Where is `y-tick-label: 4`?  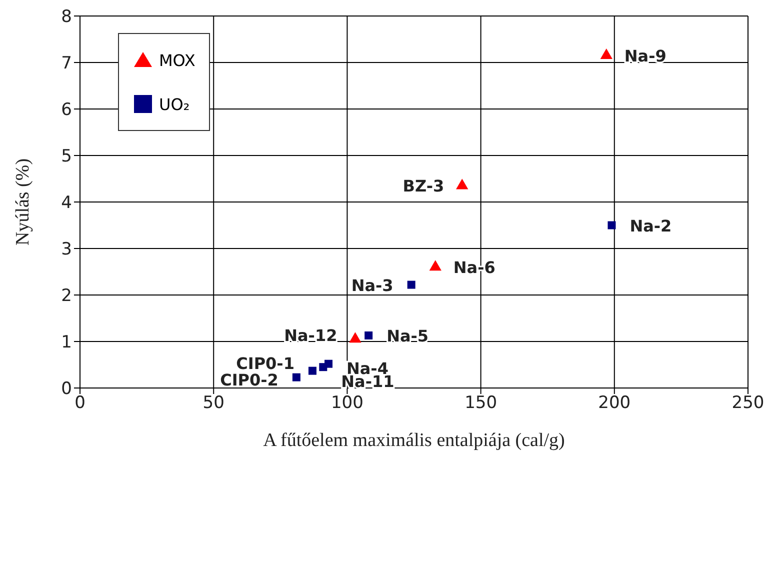
y-tick-label: 4 is located at coordinates (66, 203).